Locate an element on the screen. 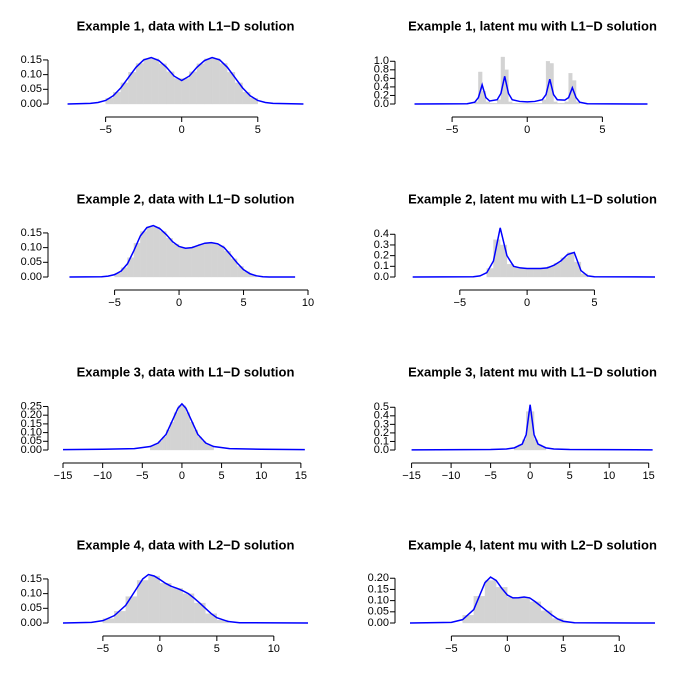 The height and width of the screenshot is (692, 692). chart-title: Example 1, latent mu with L1−D solution is located at coordinates (532, 25).